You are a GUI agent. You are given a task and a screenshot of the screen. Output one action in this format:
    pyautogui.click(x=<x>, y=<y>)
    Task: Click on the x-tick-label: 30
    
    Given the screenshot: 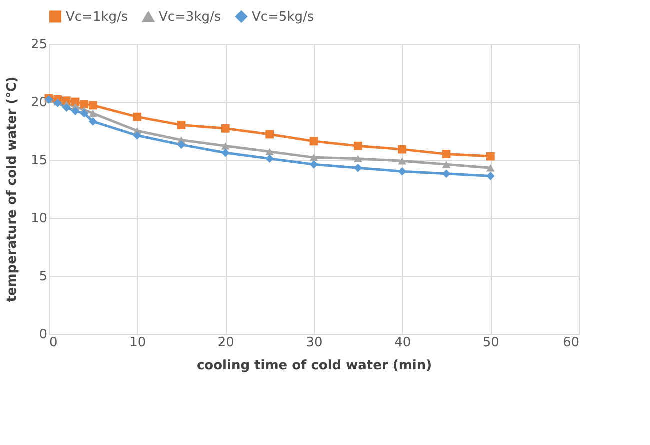 What is the action you would take?
    pyautogui.click(x=314, y=343)
    